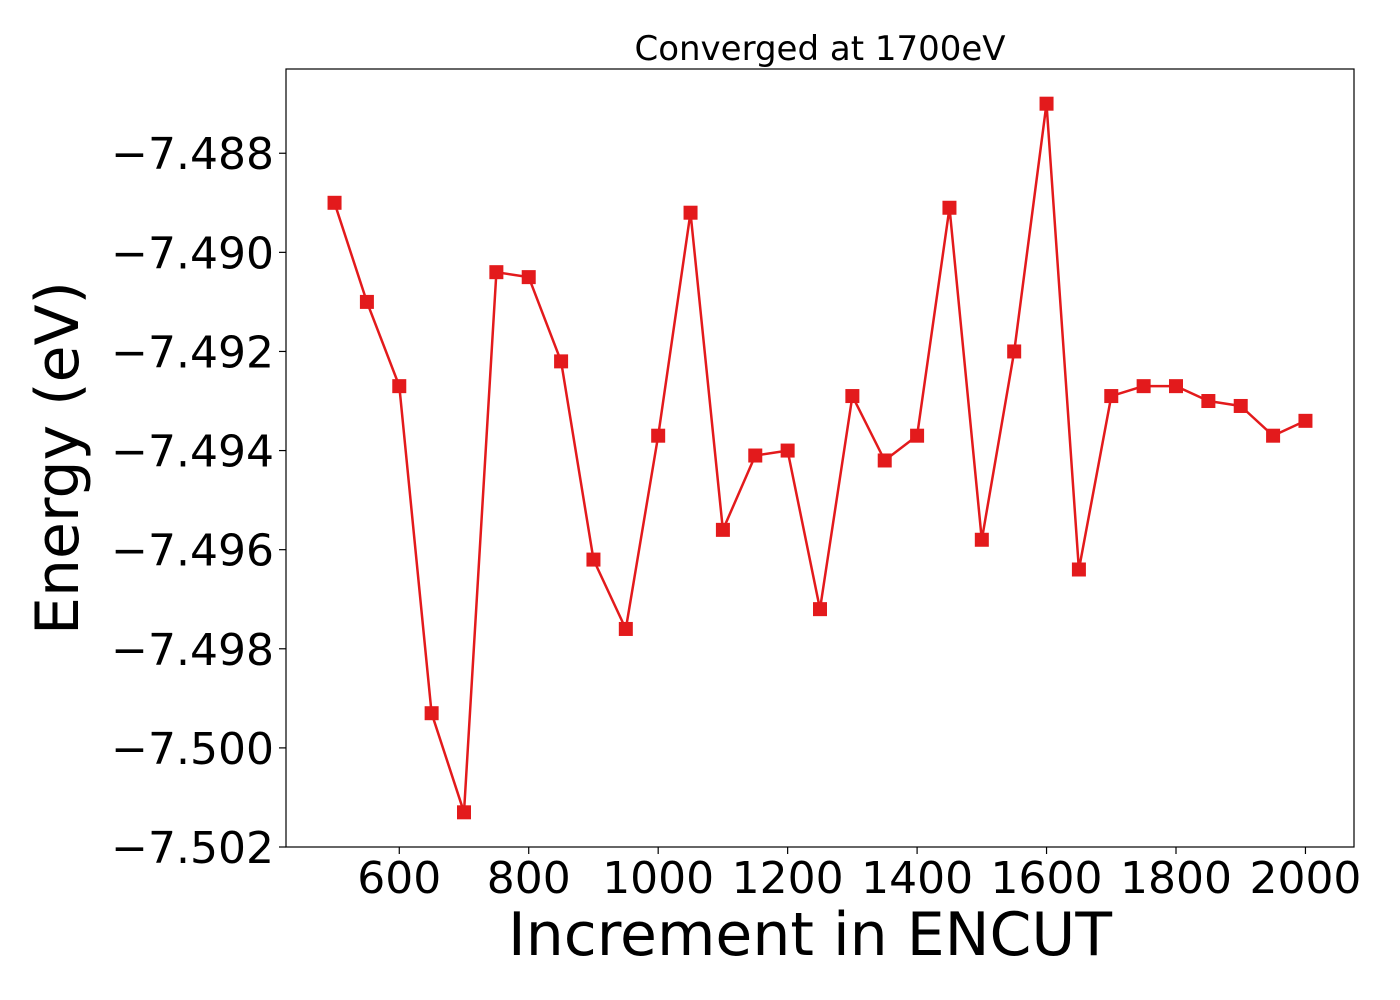  What do you see at coordinates (192, 848) in the screenshot?
I see `y-tick-label: −7.502` at bounding box center [192, 848].